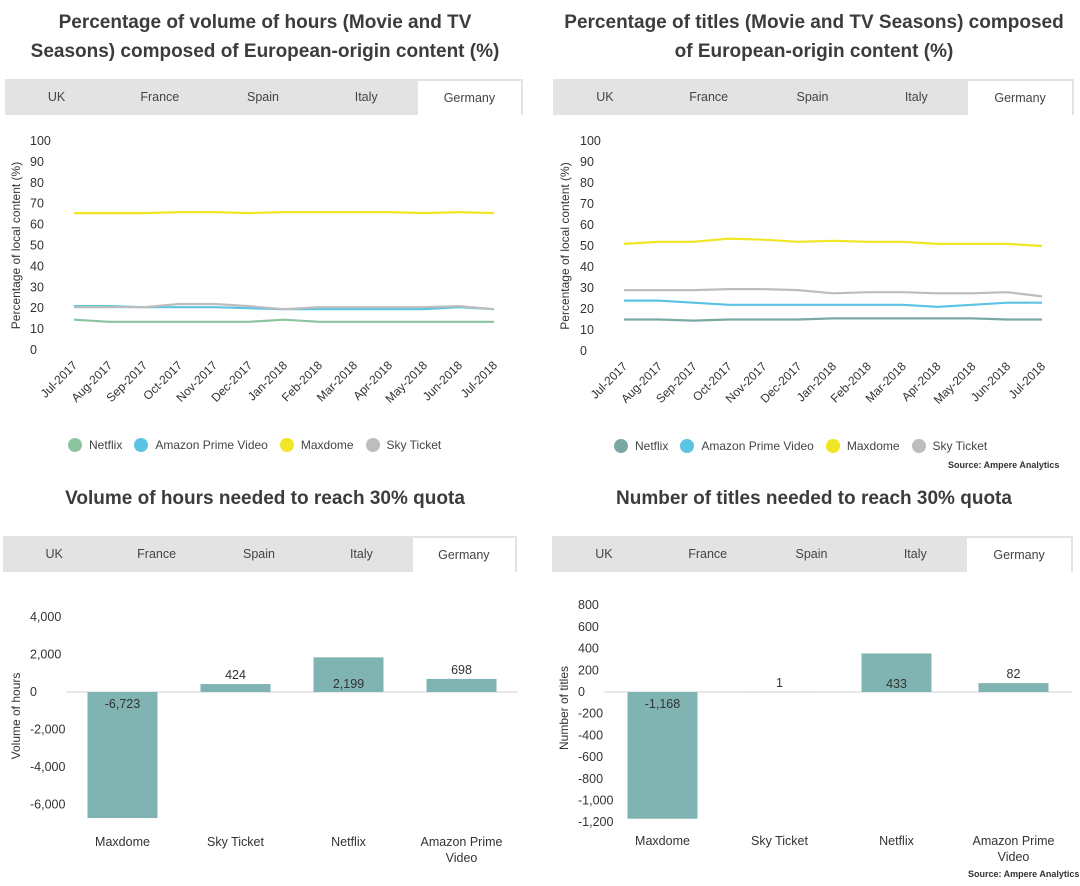 The image size is (1080, 886). I want to click on y-tick-label: -4,000, so click(47, 767).